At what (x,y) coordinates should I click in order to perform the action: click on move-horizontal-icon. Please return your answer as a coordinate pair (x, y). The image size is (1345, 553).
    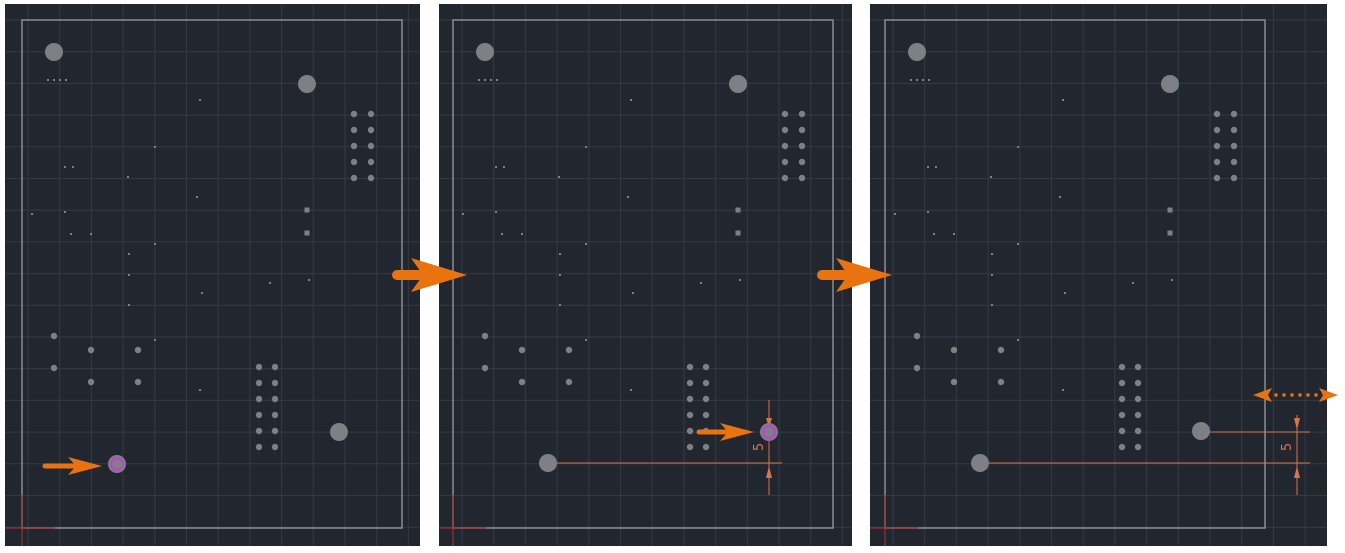
    Looking at the image, I should click on (1295, 395).